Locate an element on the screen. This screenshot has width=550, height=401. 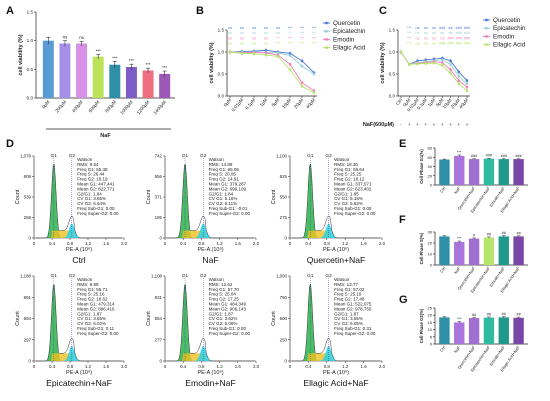
y-axis-label: cell viability (%) is located at coordinates (212, 62).